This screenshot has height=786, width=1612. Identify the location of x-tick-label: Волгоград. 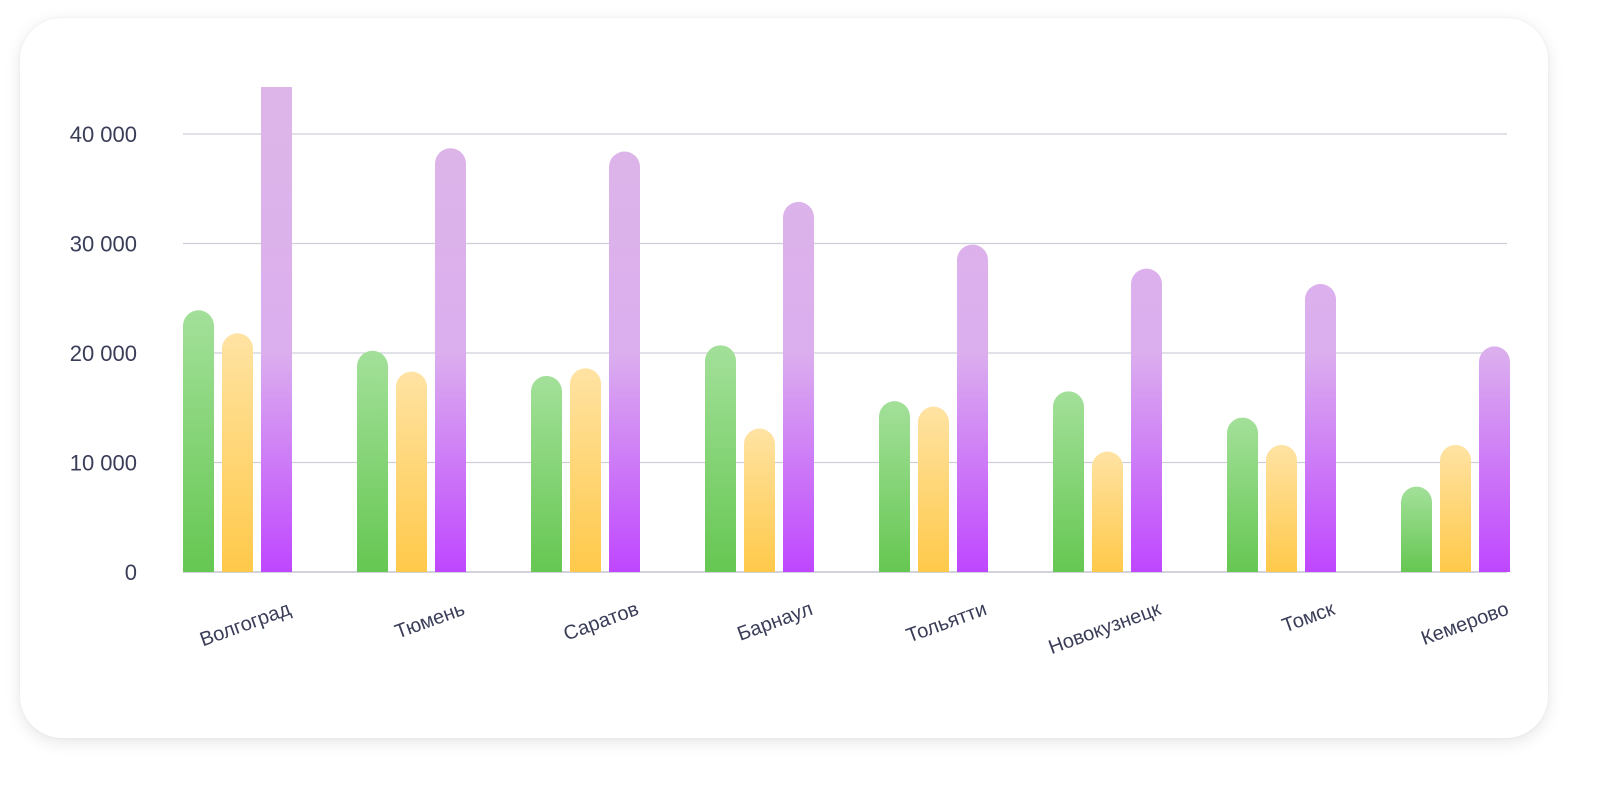
(245, 624).